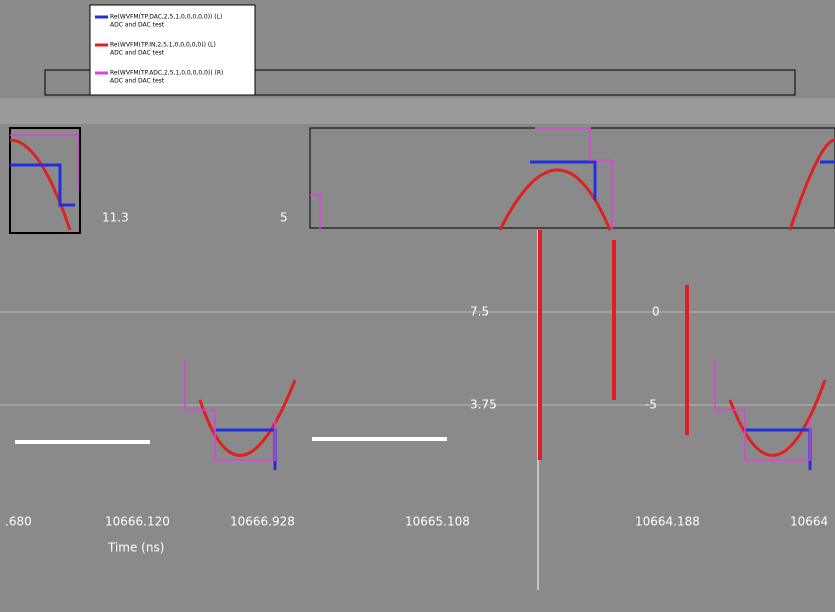 Image resolution: width=835 pixels, height=612 pixels. I want to click on left-tick-label: 7.5, so click(479, 312).